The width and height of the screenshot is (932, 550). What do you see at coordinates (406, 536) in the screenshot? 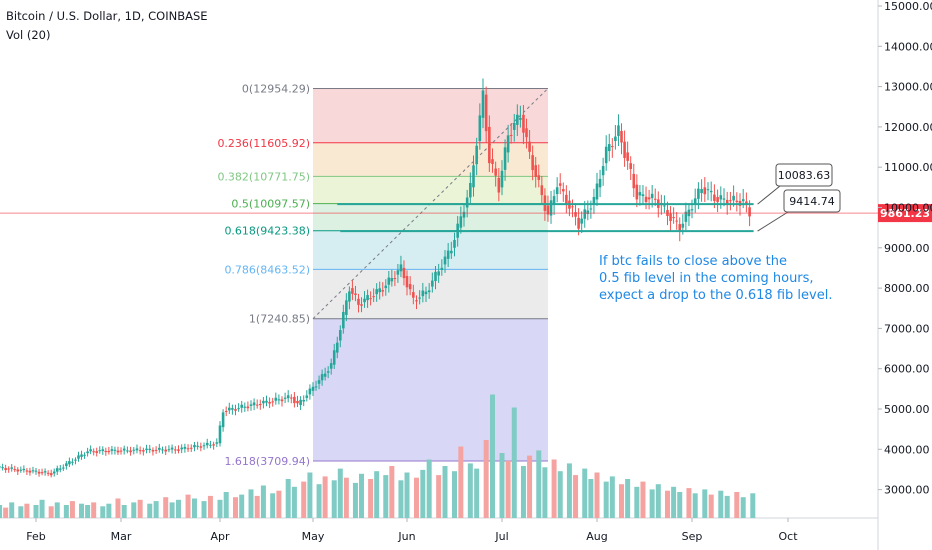
I see `time-tick-label: Jun` at bounding box center [406, 536].